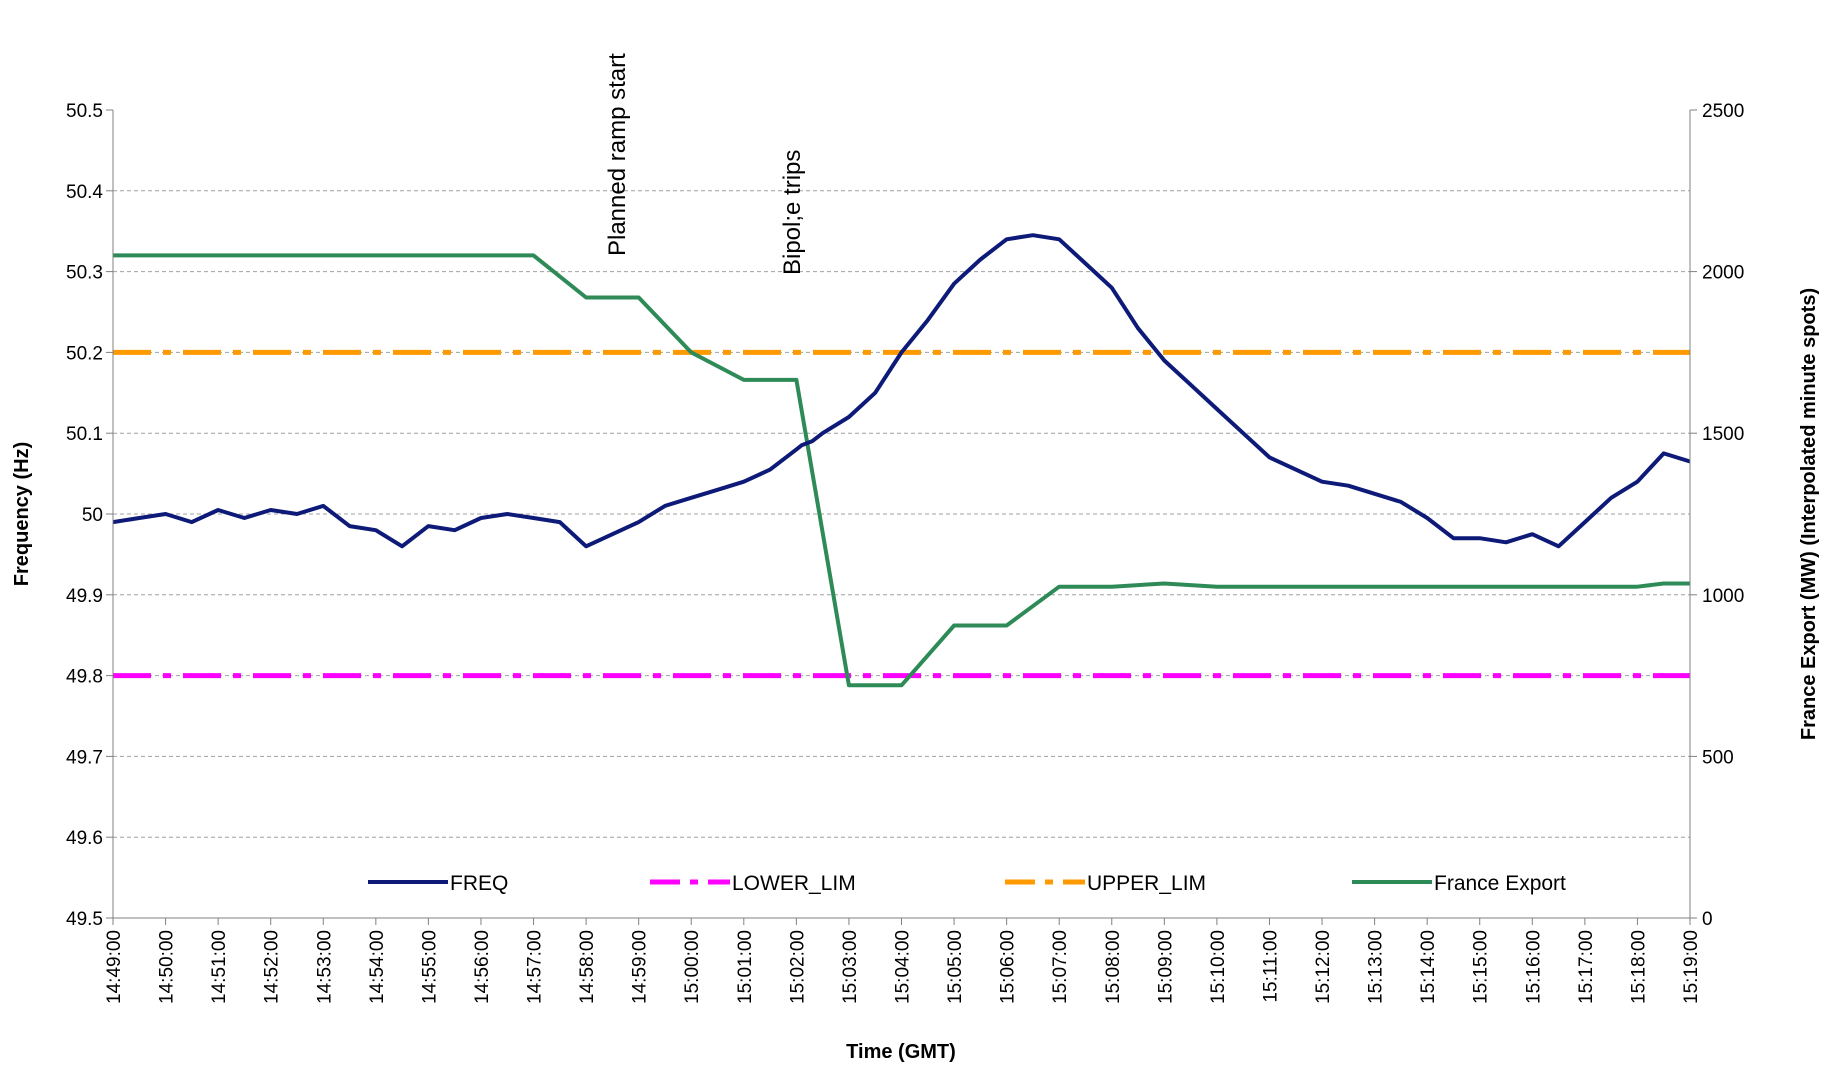 The height and width of the screenshot is (1065, 1834). I want to click on x-tick-label: 15:16:00, so click(1533, 967).